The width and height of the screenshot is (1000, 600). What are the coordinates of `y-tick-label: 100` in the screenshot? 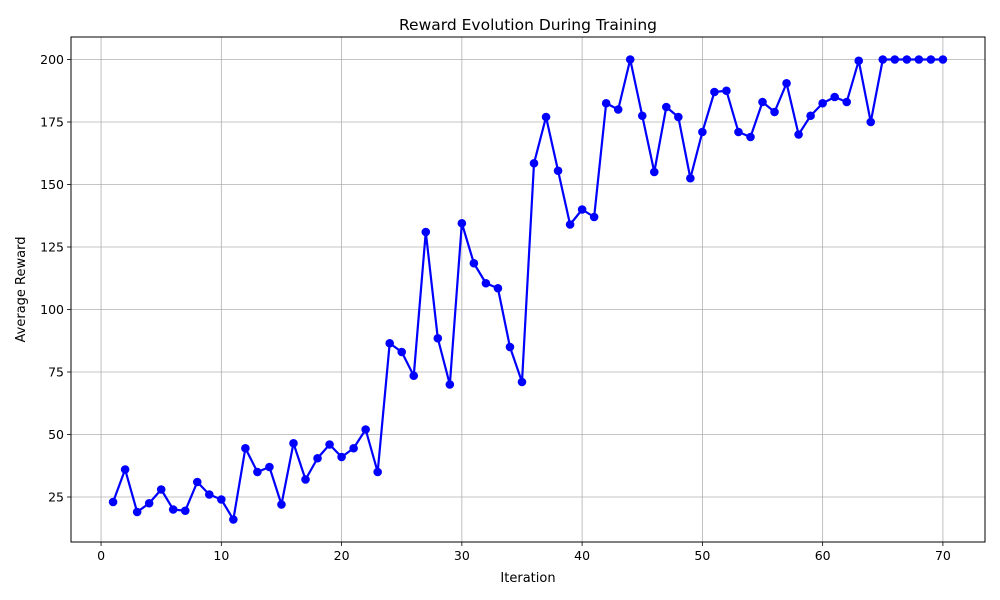 It's located at (52, 309).